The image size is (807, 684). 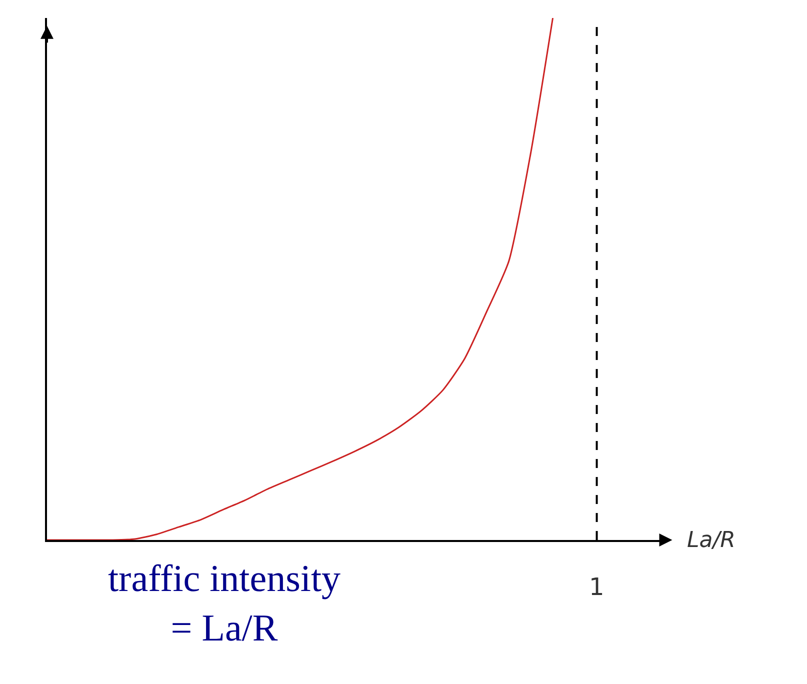 I want to click on text: traffic intensity = La/R, so click(x=224, y=604).